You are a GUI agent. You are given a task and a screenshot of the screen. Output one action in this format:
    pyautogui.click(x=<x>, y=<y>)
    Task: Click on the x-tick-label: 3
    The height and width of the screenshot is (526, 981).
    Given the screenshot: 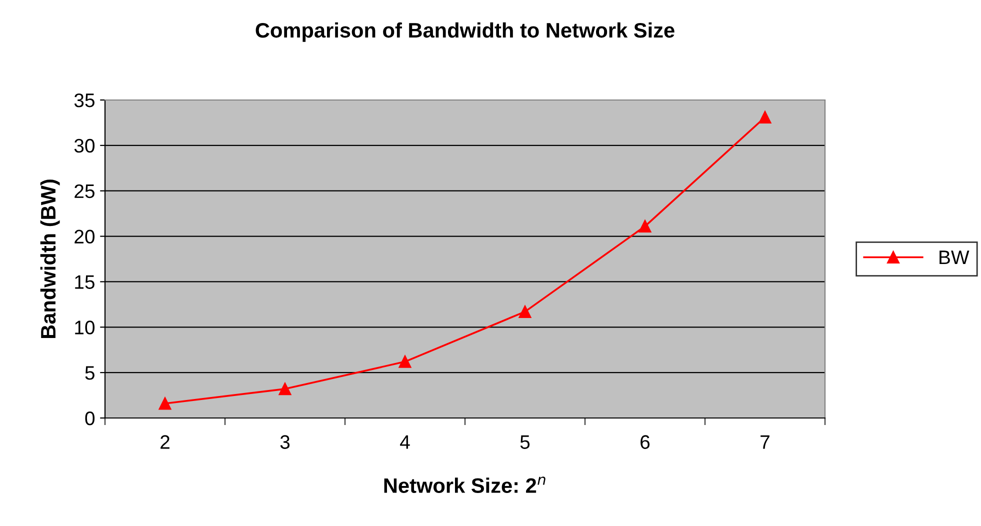 What is the action you would take?
    pyautogui.click(x=285, y=442)
    